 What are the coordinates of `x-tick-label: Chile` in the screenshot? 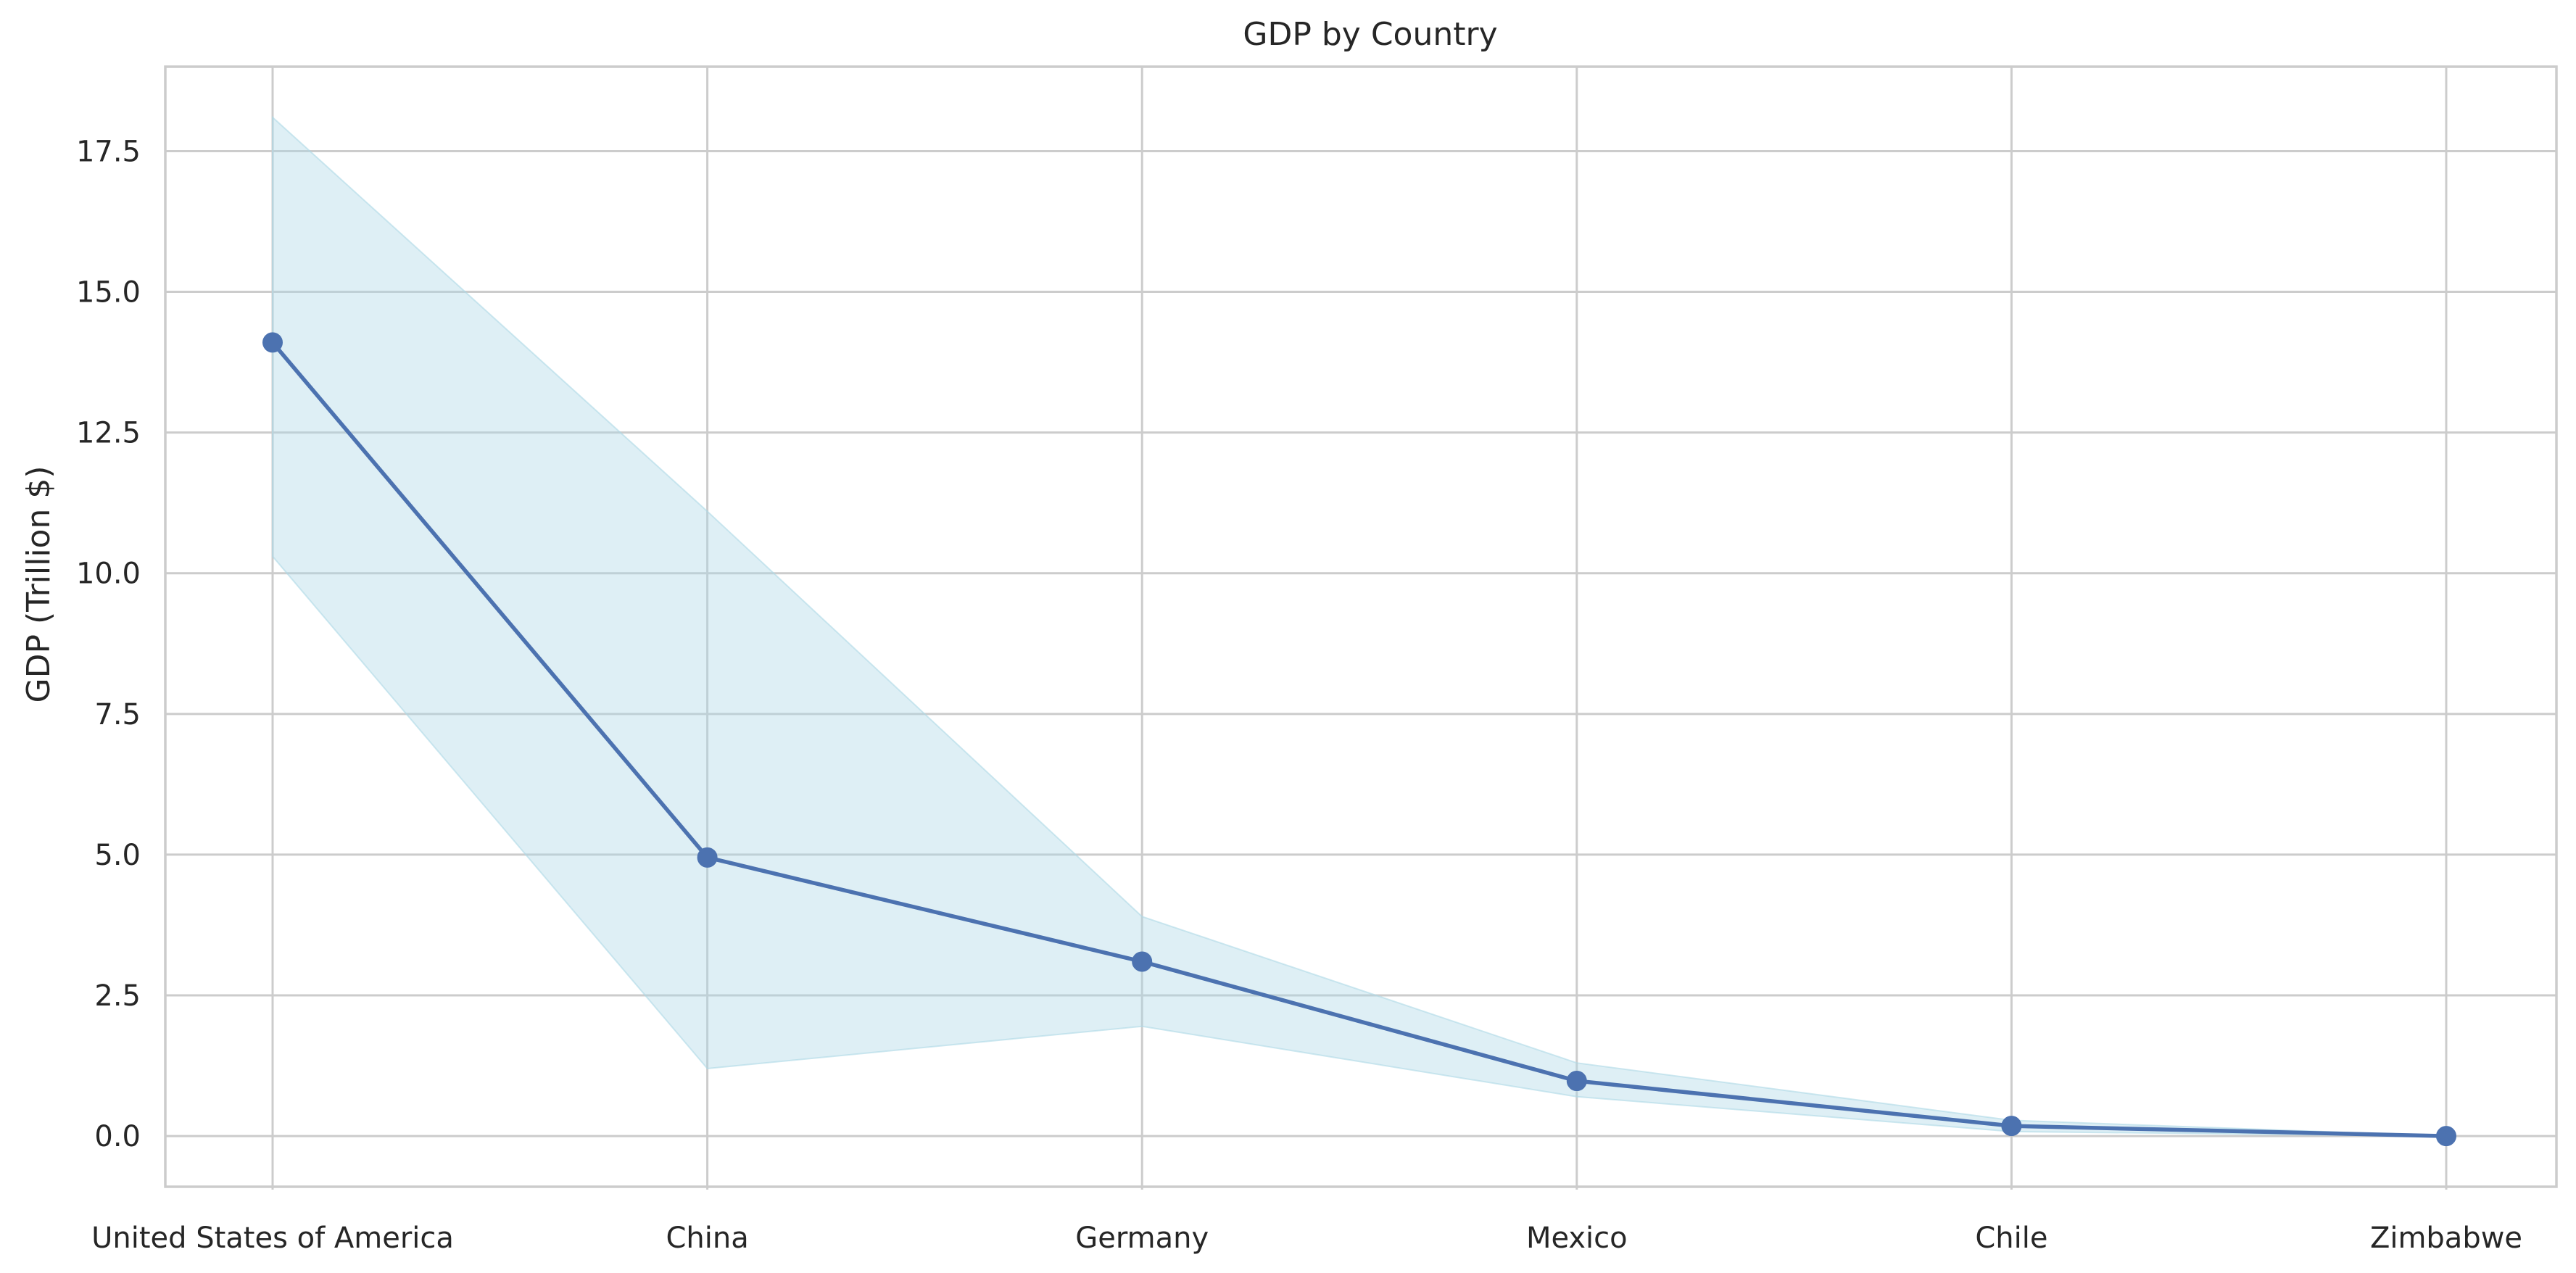 It's located at (2011, 1238).